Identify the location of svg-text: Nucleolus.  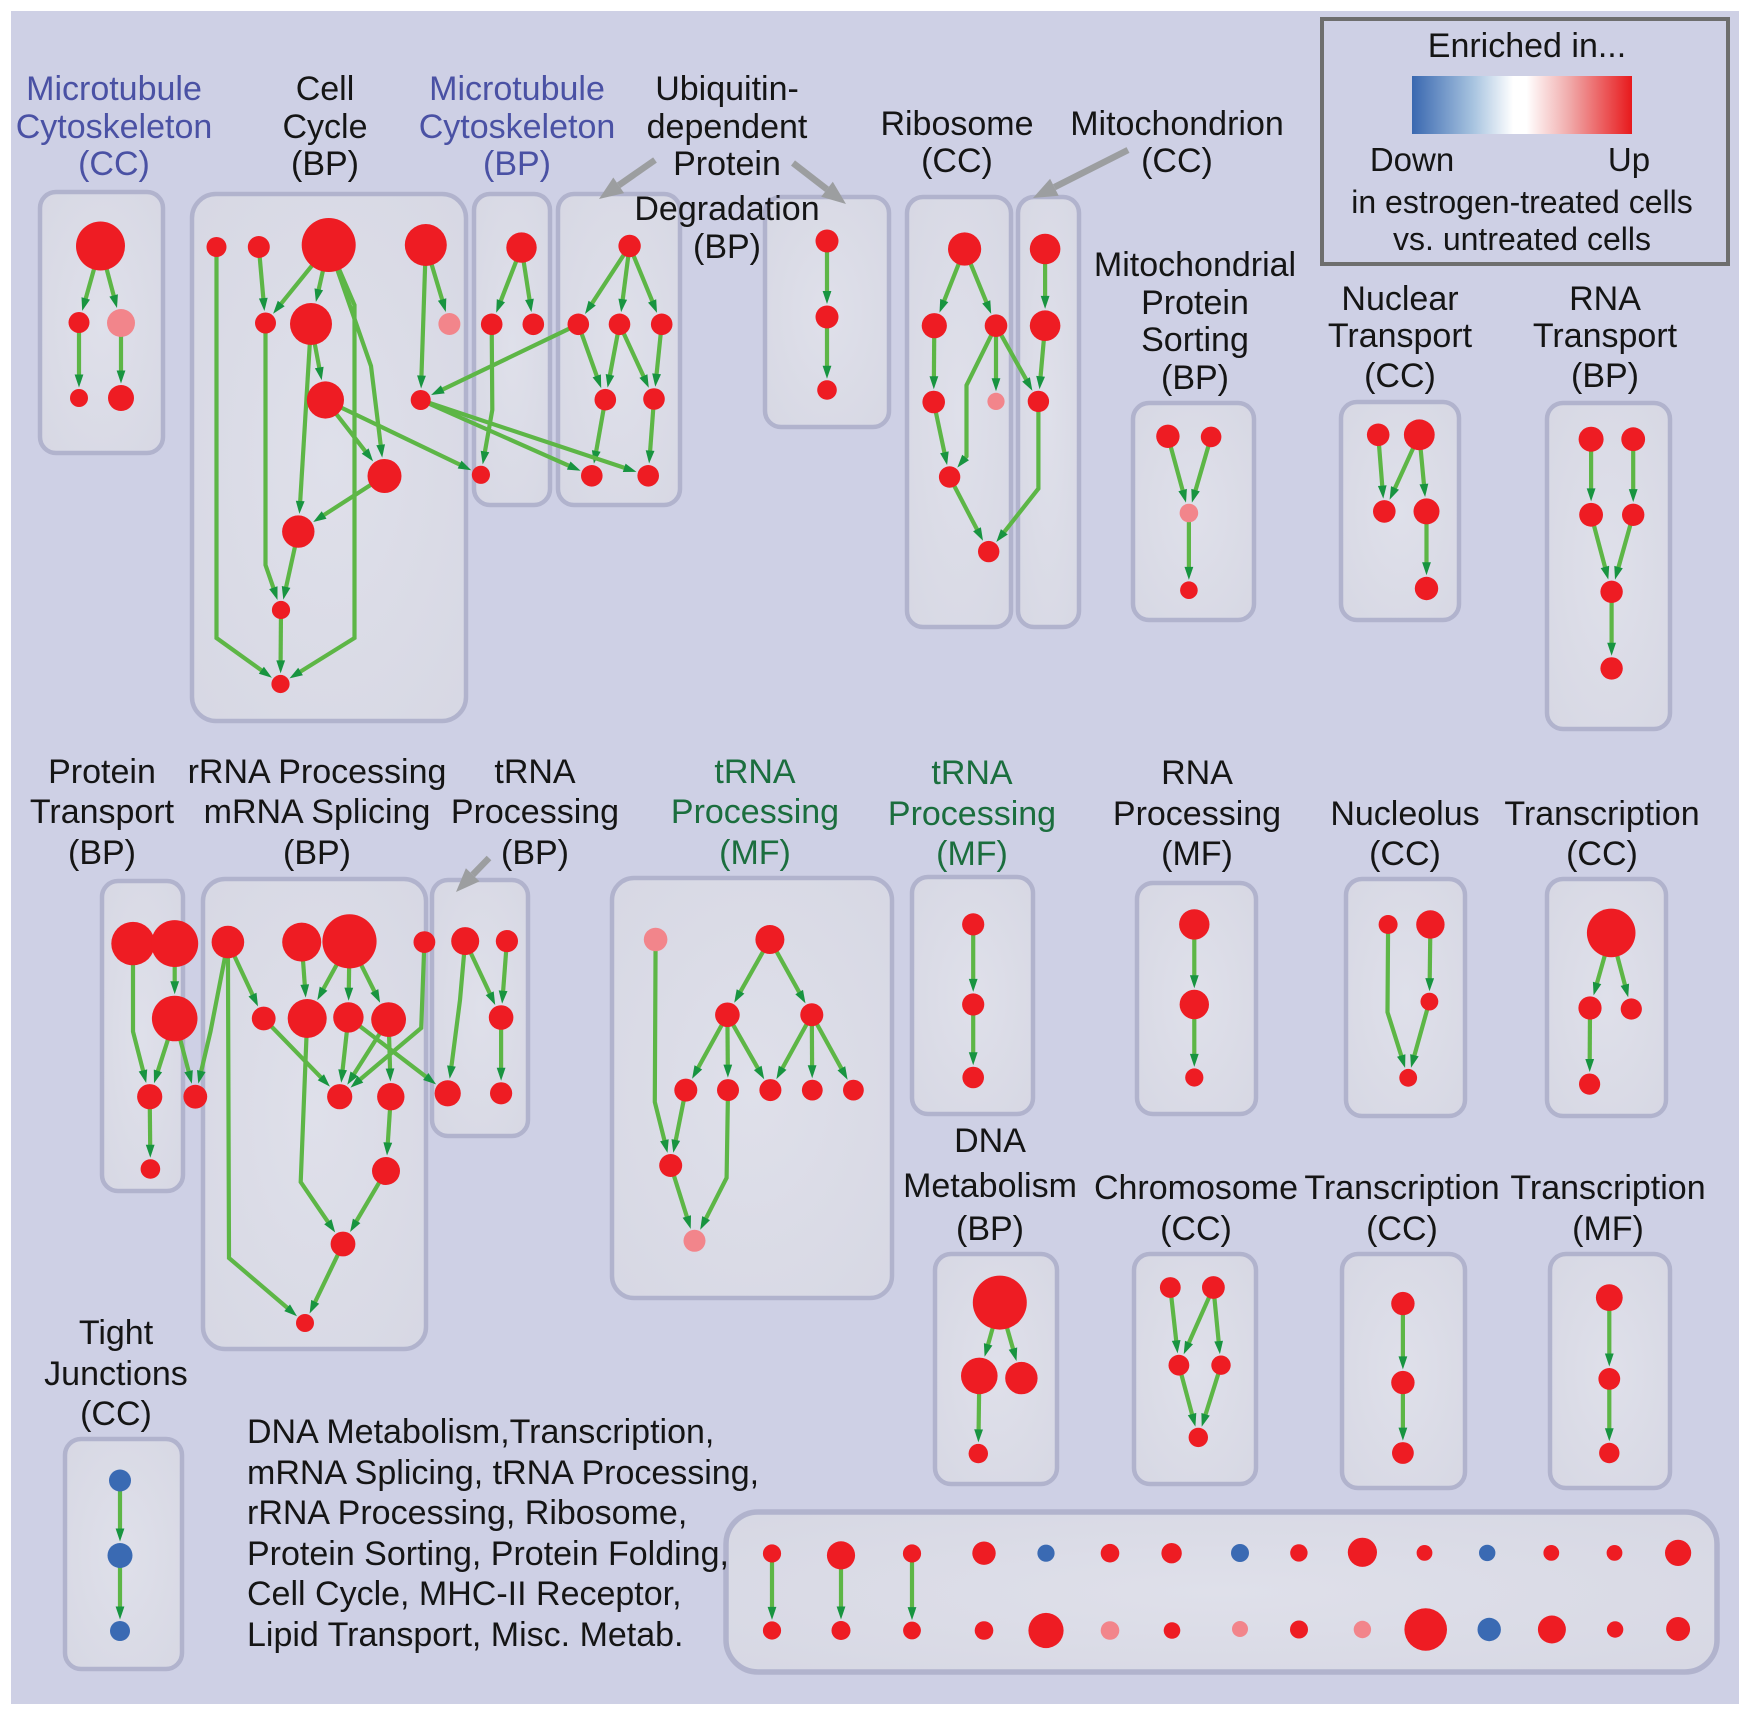
(1404, 814).